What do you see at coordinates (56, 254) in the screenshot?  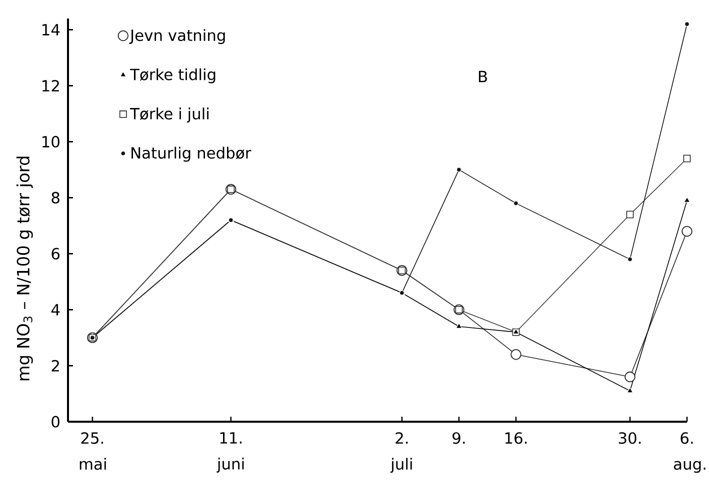 I see `y-tick-label: 6` at bounding box center [56, 254].